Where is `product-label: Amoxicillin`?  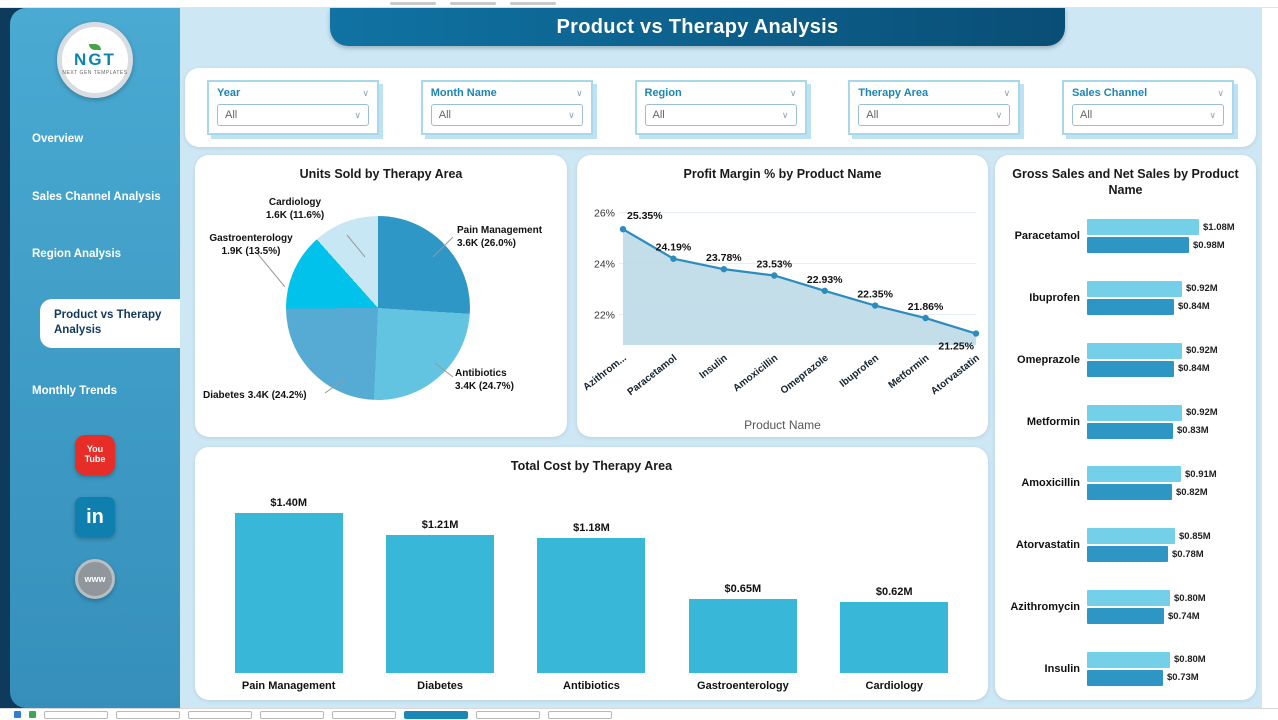 product-label: Amoxicillin is located at coordinates (1050, 483).